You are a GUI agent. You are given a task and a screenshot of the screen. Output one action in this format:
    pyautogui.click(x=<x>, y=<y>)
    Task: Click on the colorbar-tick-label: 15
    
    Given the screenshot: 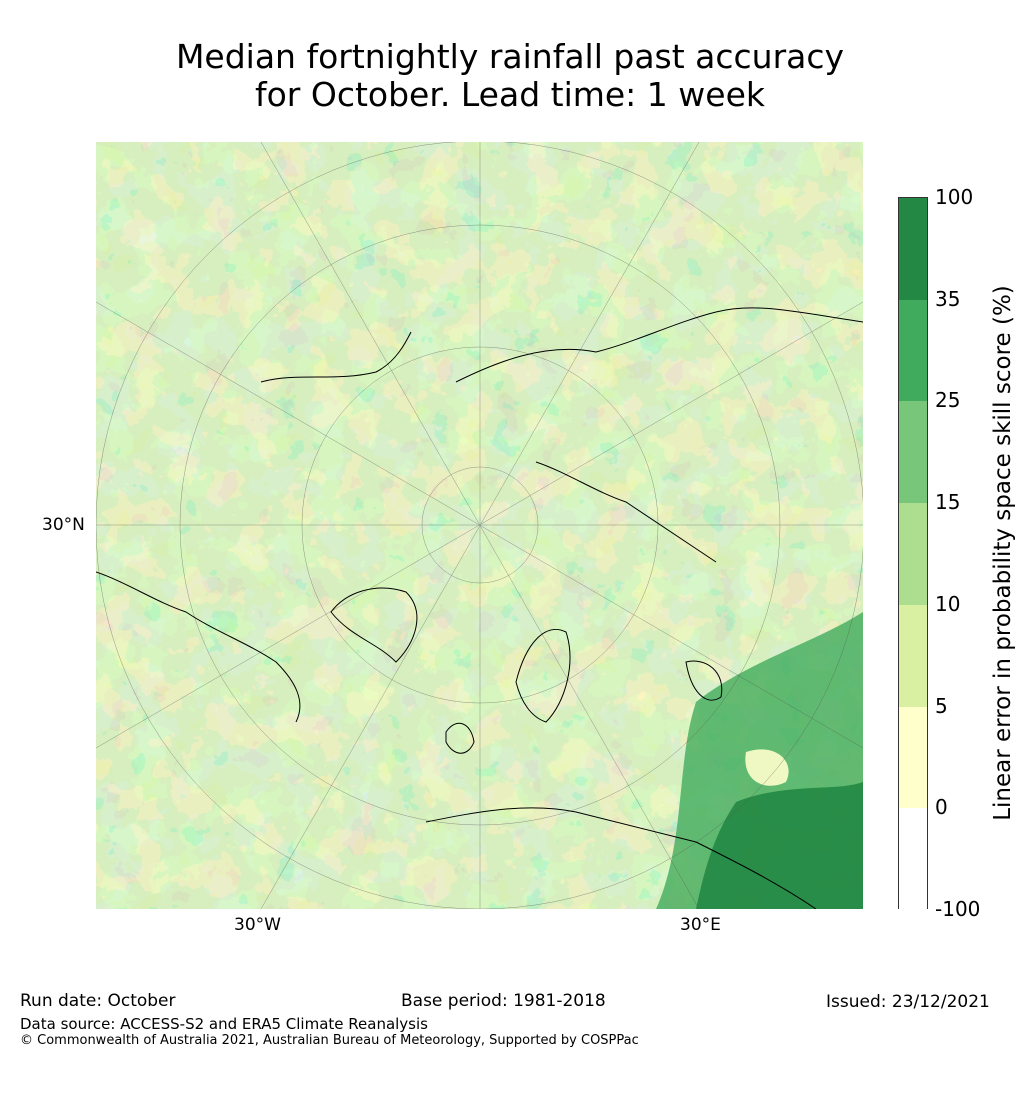 What is the action you would take?
    pyautogui.click(x=948, y=502)
    